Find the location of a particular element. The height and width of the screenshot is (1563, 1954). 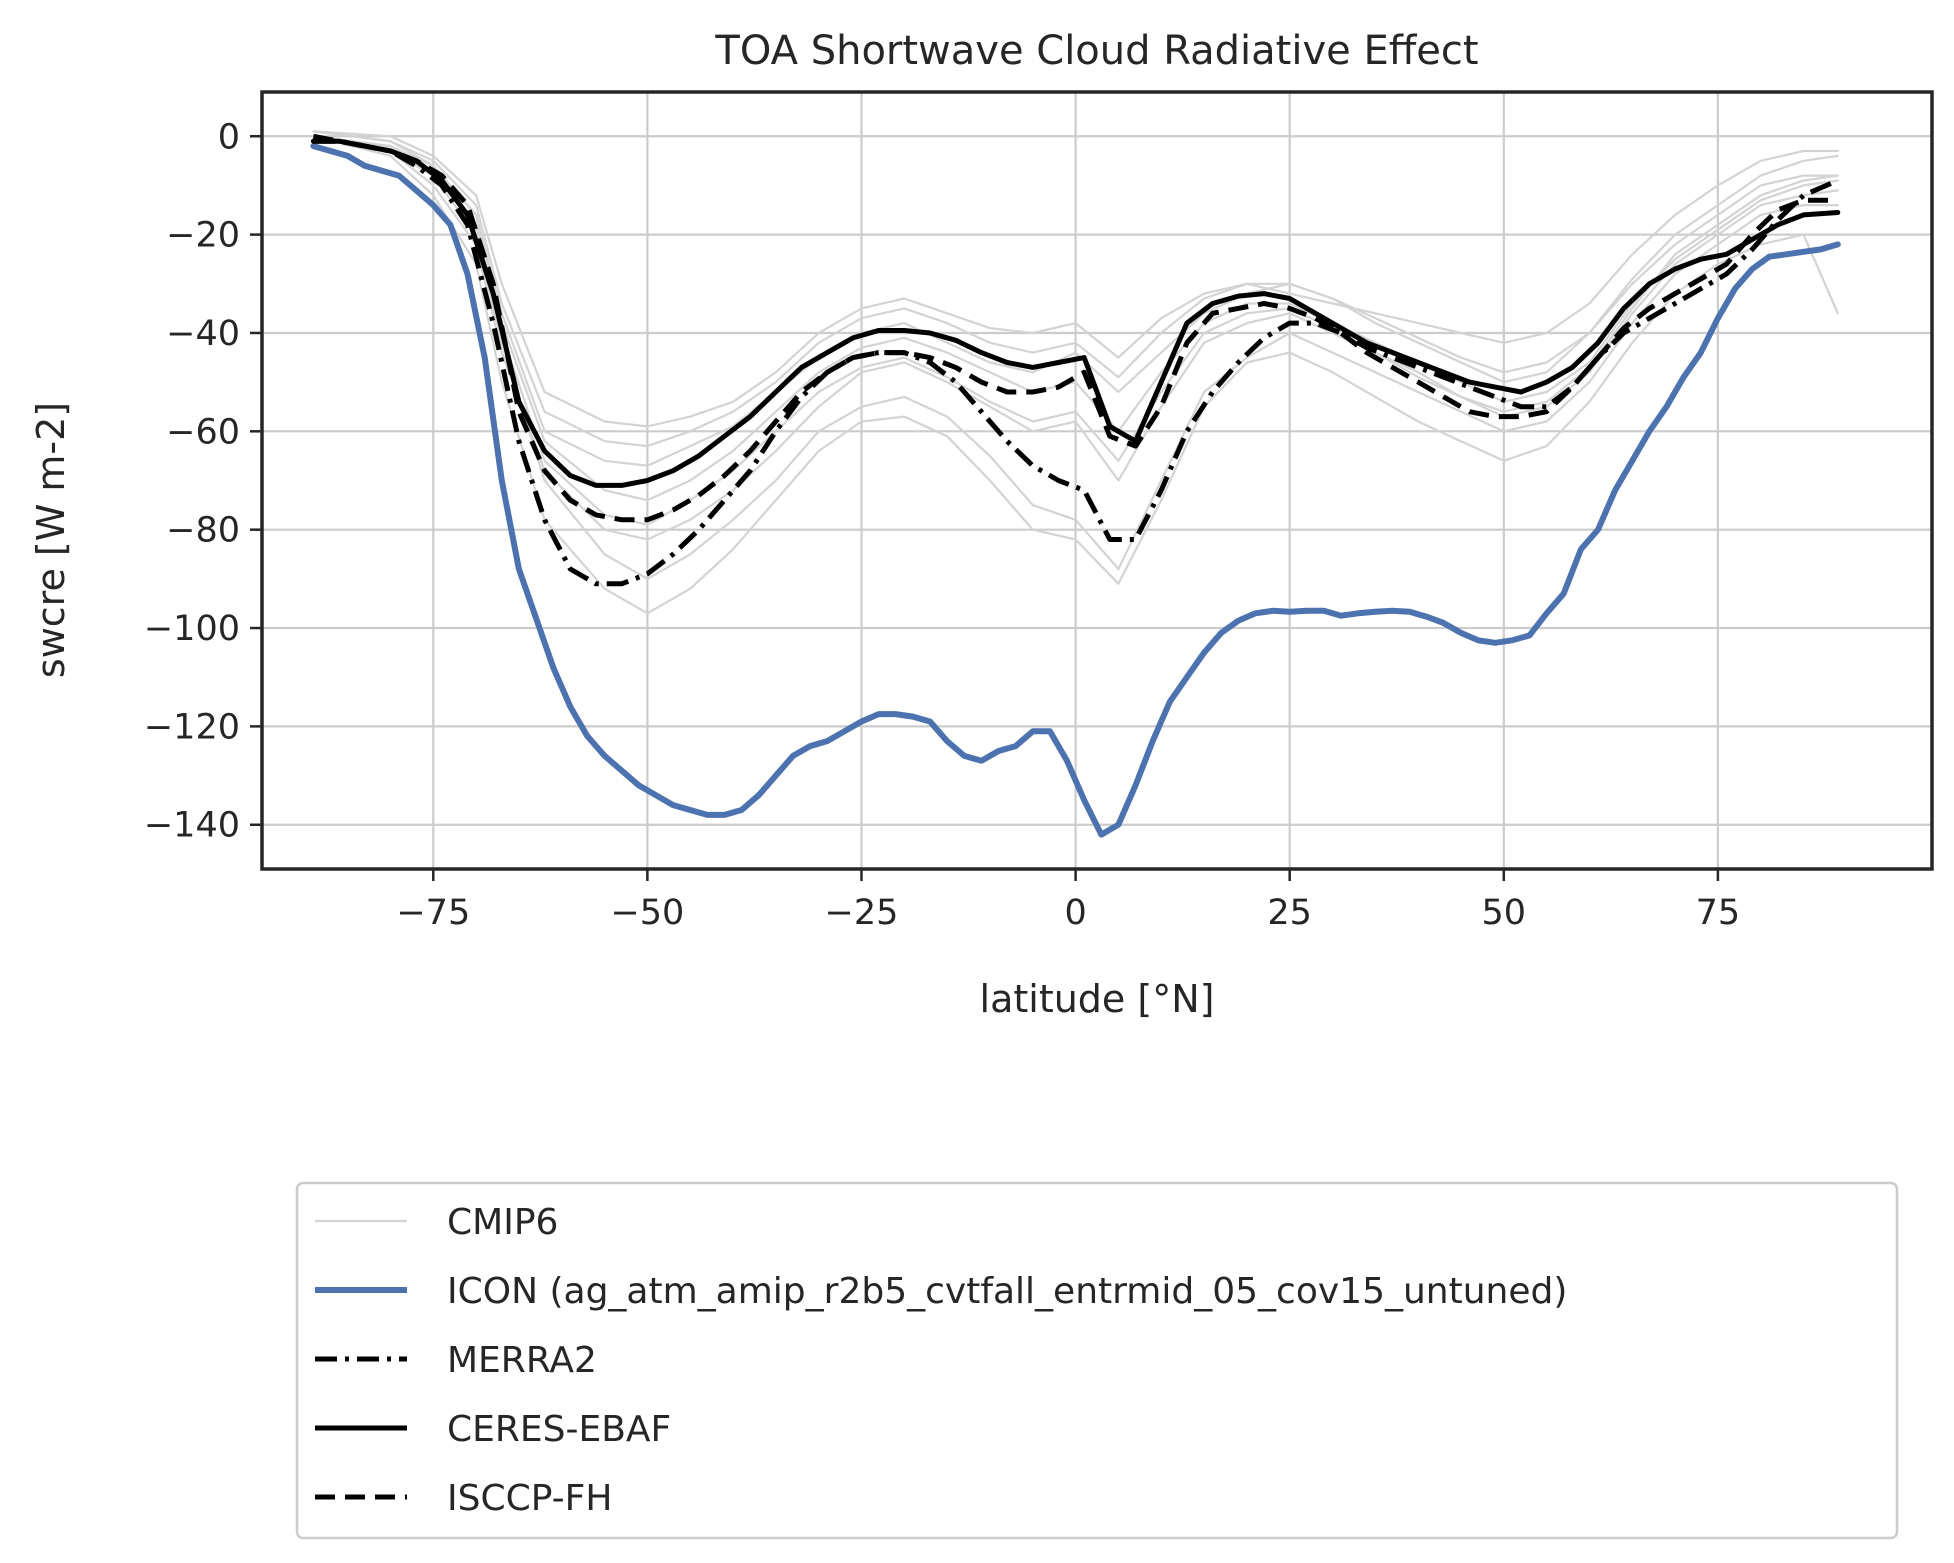

legend-label: ISCCP-FH is located at coordinates (529, 1498).